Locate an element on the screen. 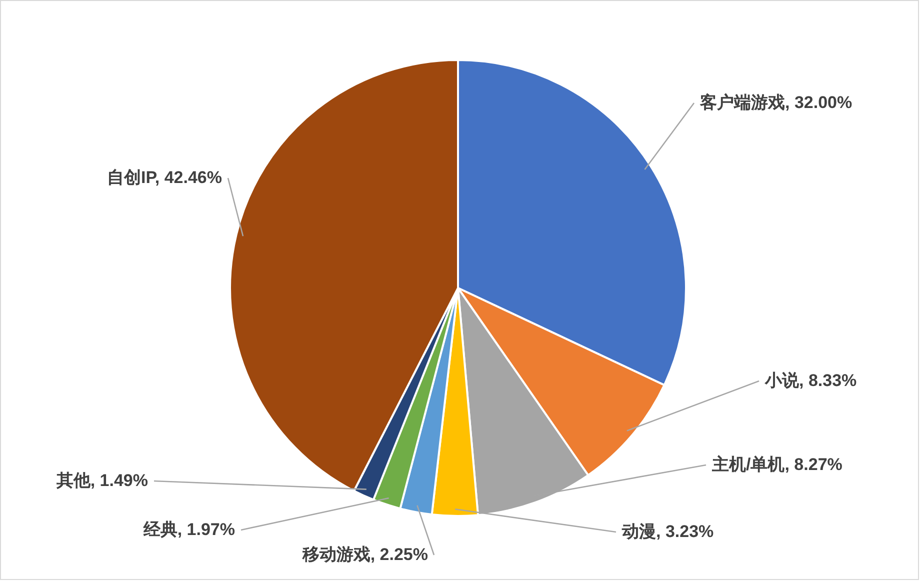 This screenshot has width=923, height=584. slice-label: 动漫 is located at coordinates (638, 531).